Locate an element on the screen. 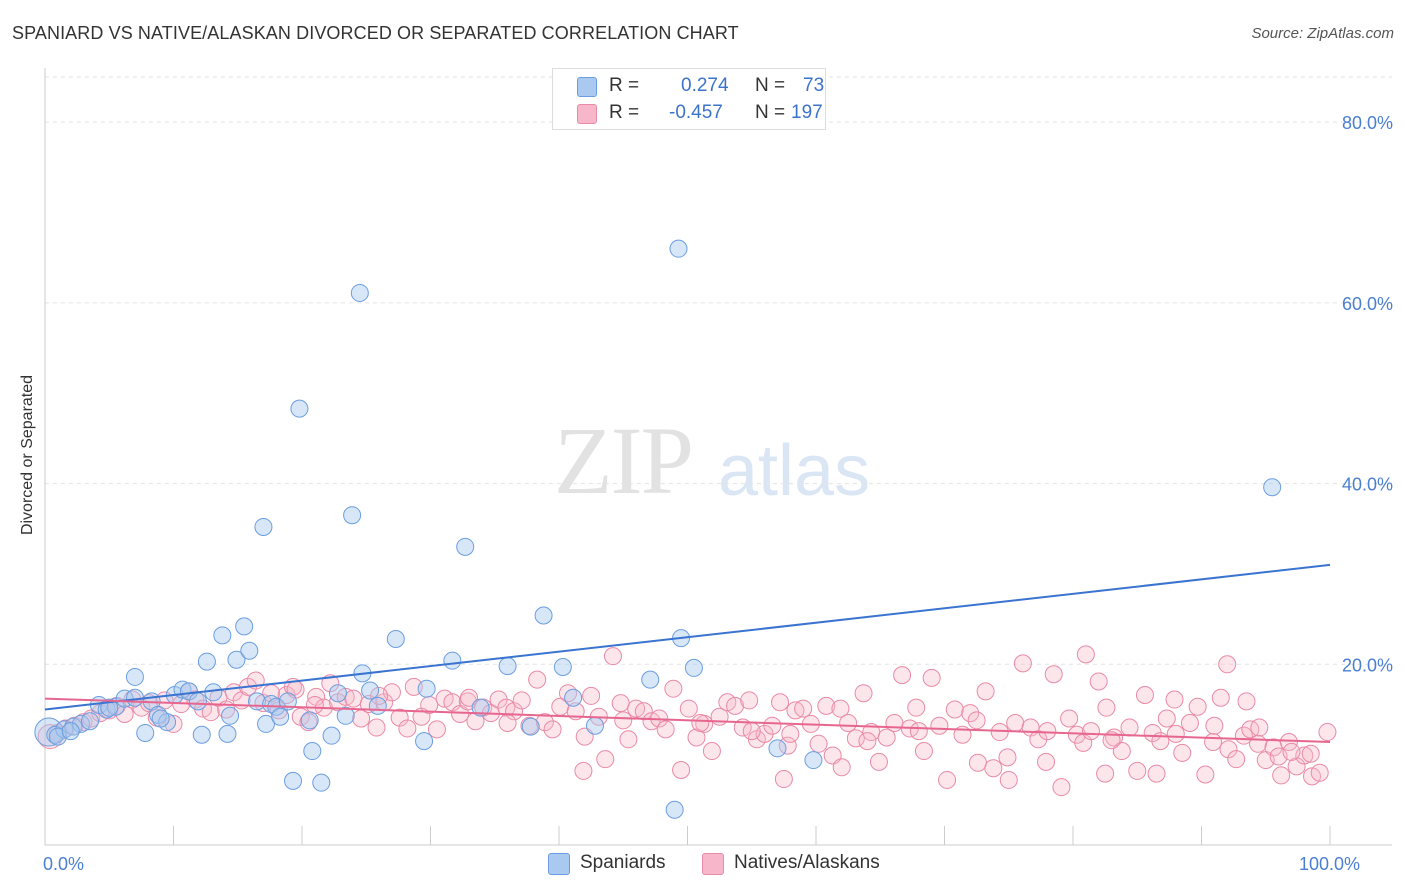  legend-swatch-spaniards is located at coordinates (587, 87).